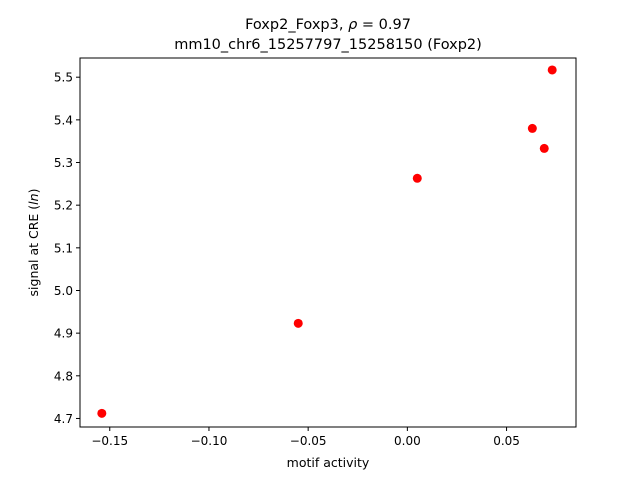 The image size is (640, 480). What do you see at coordinates (308, 441) in the screenshot?
I see `x-tick-label: −0.05` at bounding box center [308, 441].